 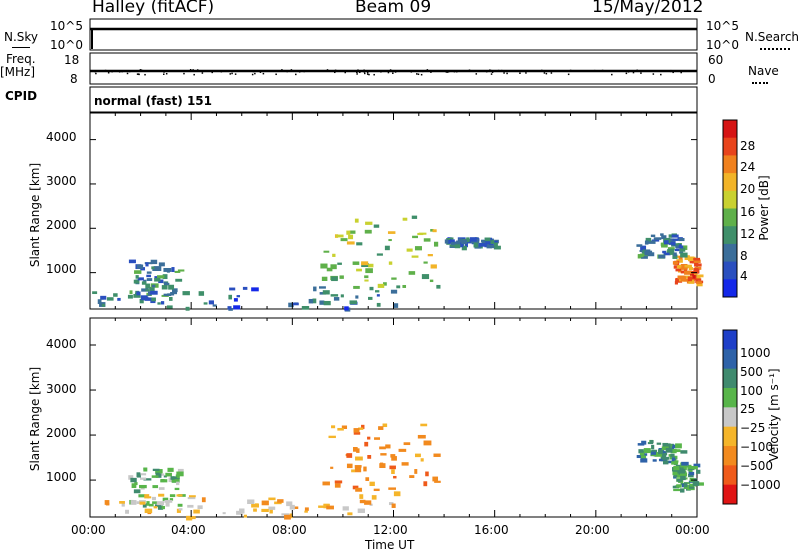 I want to click on power-ytick-3000: 3000, so click(x=61, y=181).